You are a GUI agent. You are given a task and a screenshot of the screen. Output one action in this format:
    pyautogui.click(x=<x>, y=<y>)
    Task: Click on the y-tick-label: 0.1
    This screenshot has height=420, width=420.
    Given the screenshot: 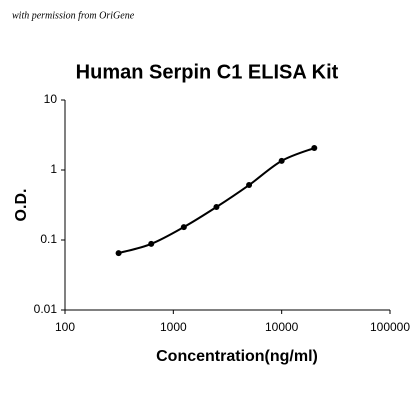 What is the action you would take?
    pyautogui.click(x=48, y=239)
    